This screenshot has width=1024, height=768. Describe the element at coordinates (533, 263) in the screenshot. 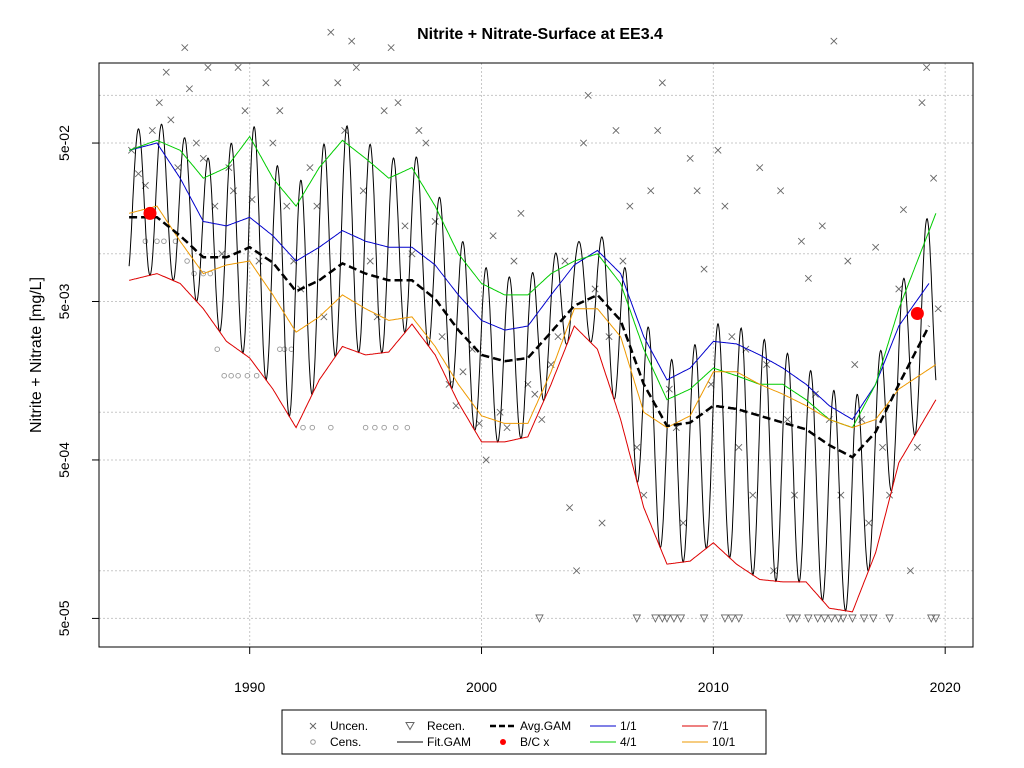

I see `bc-points` at that location.